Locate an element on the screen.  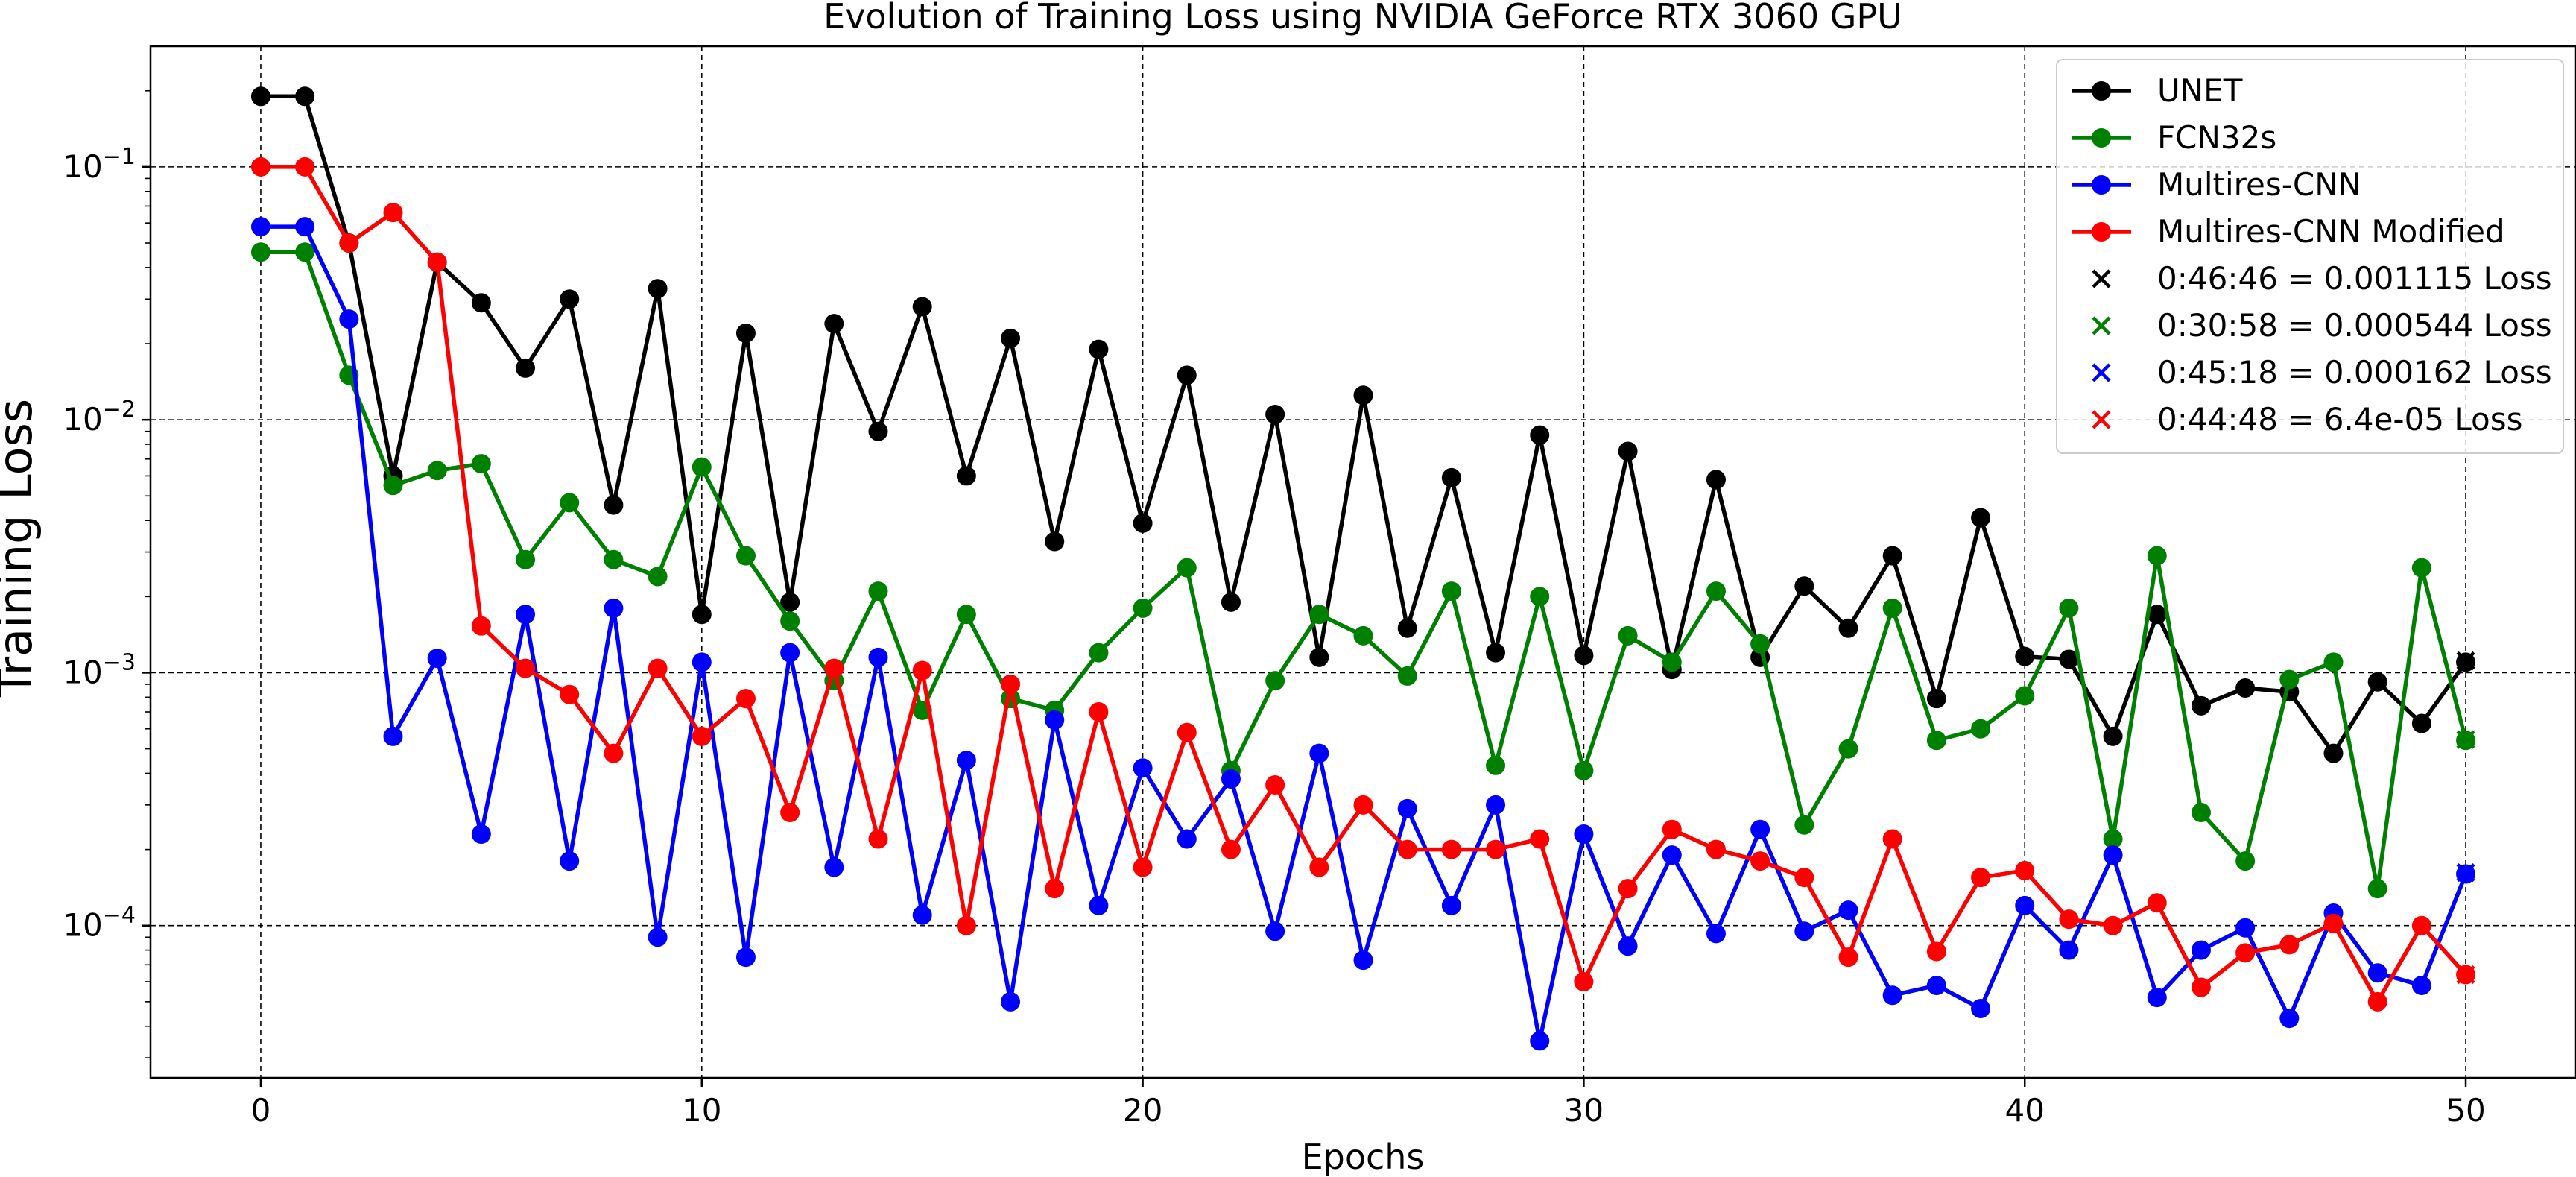
legend-label: Multires-CNN is located at coordinates (2259, 184).